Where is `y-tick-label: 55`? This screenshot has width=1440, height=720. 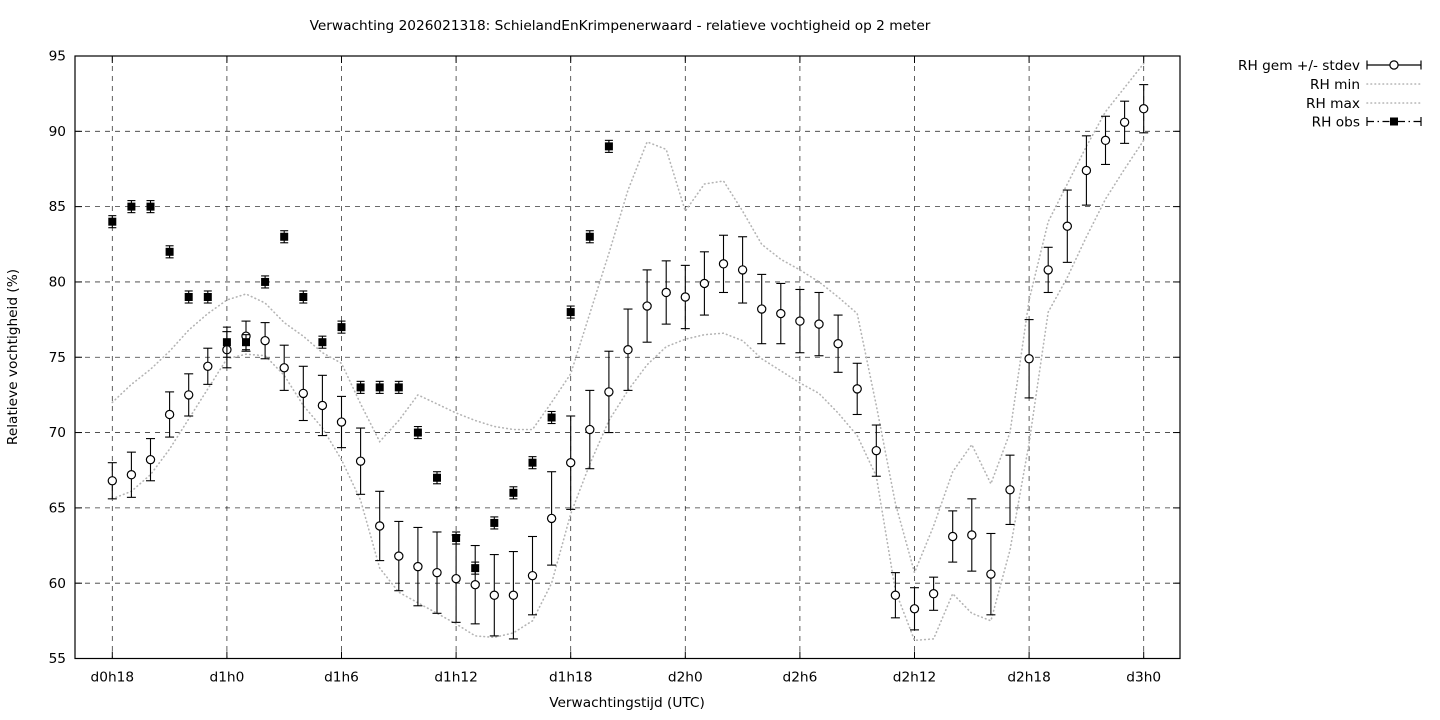
y-tick-label: 55 is located at coordinates (57, 659).